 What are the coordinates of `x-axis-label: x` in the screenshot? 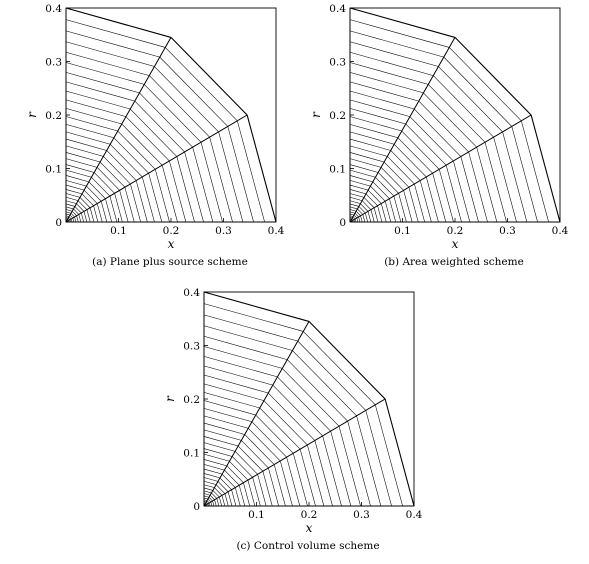 It's located at (455, 244).